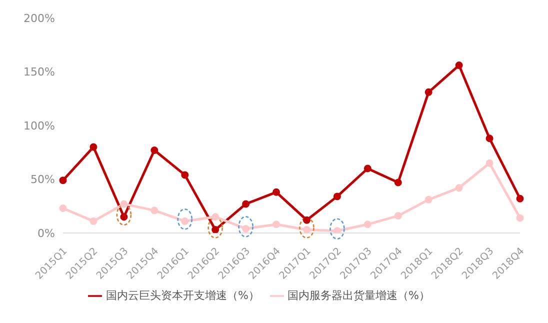 This screenshot has width=548, height=323. I want to click on y-tick-label: 100%, so click(39, 125).